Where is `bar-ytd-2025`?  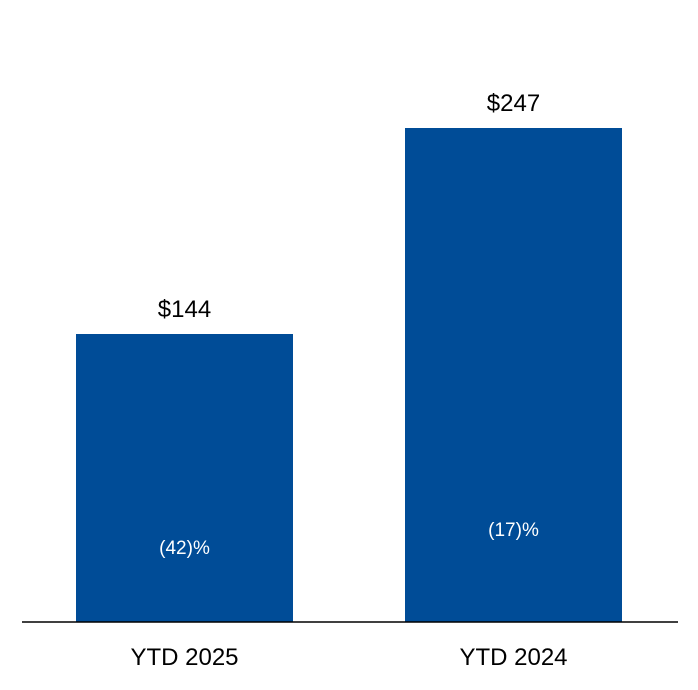 bar-ytd-2025 is located at coordinates (184, 478).